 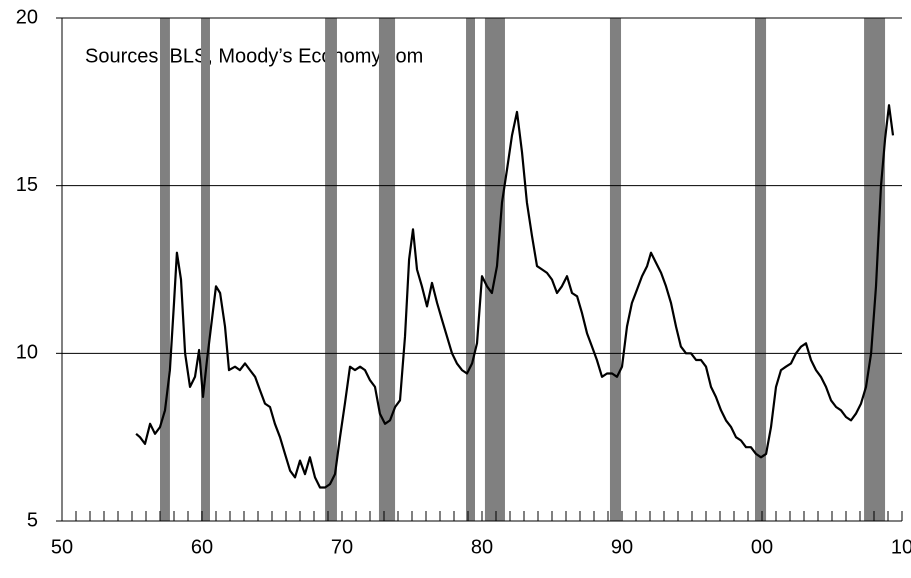 I want to click on x-tick-label: 90, so click(x=622, y=547).